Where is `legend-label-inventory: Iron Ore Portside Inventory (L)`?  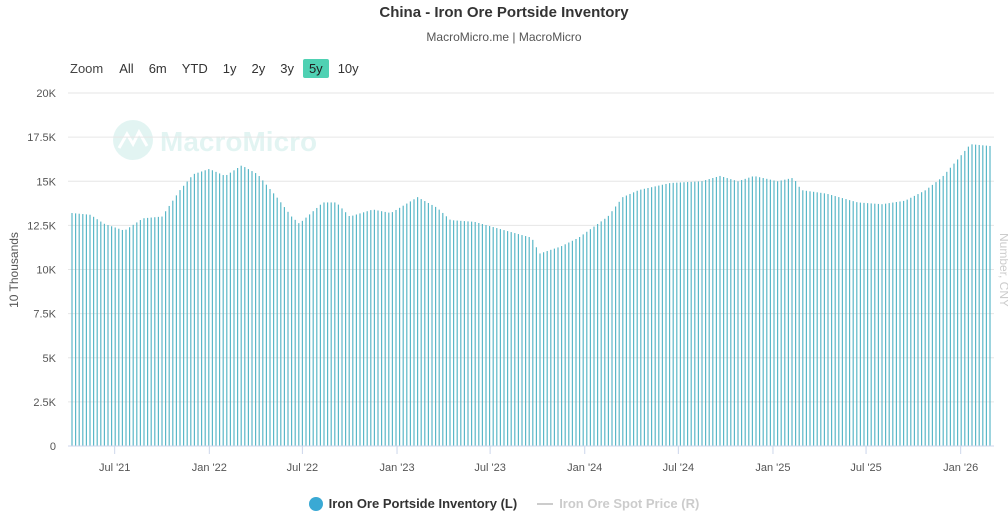 legend-label-inventory: Iron Ore Portside Inventory (L) is located at coordinates (423, 503).